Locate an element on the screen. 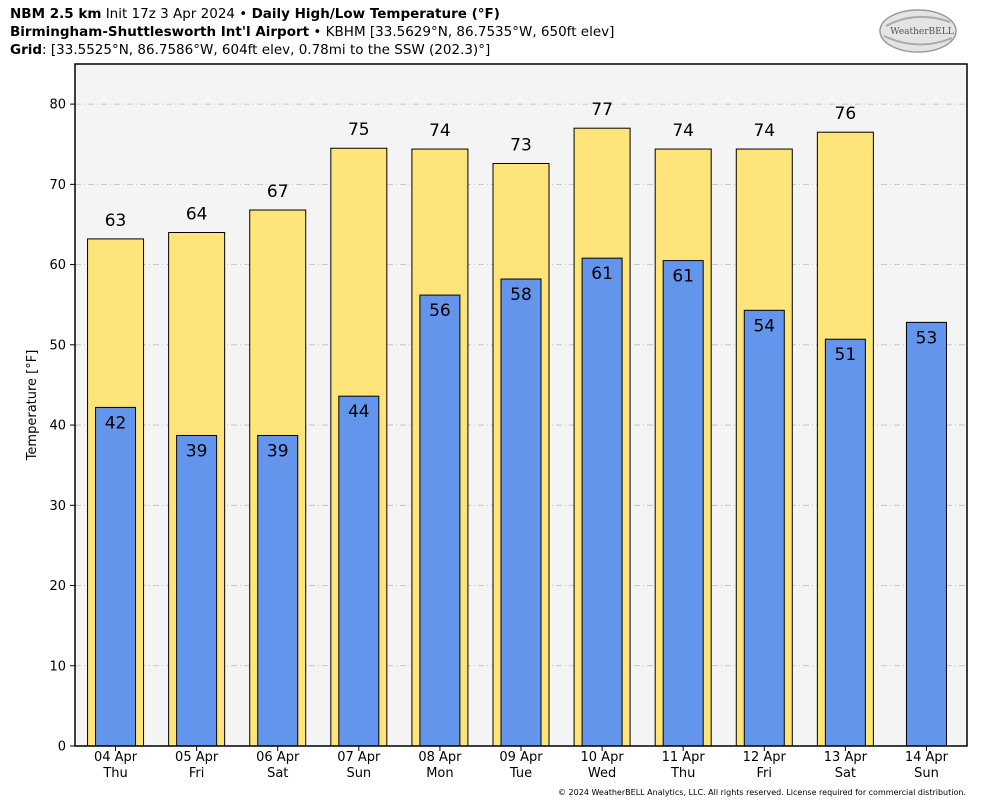 Image resolution: width=984 pixels, height=808 pixels. y-tick-label: 80 is located at coordinates (57, 105).